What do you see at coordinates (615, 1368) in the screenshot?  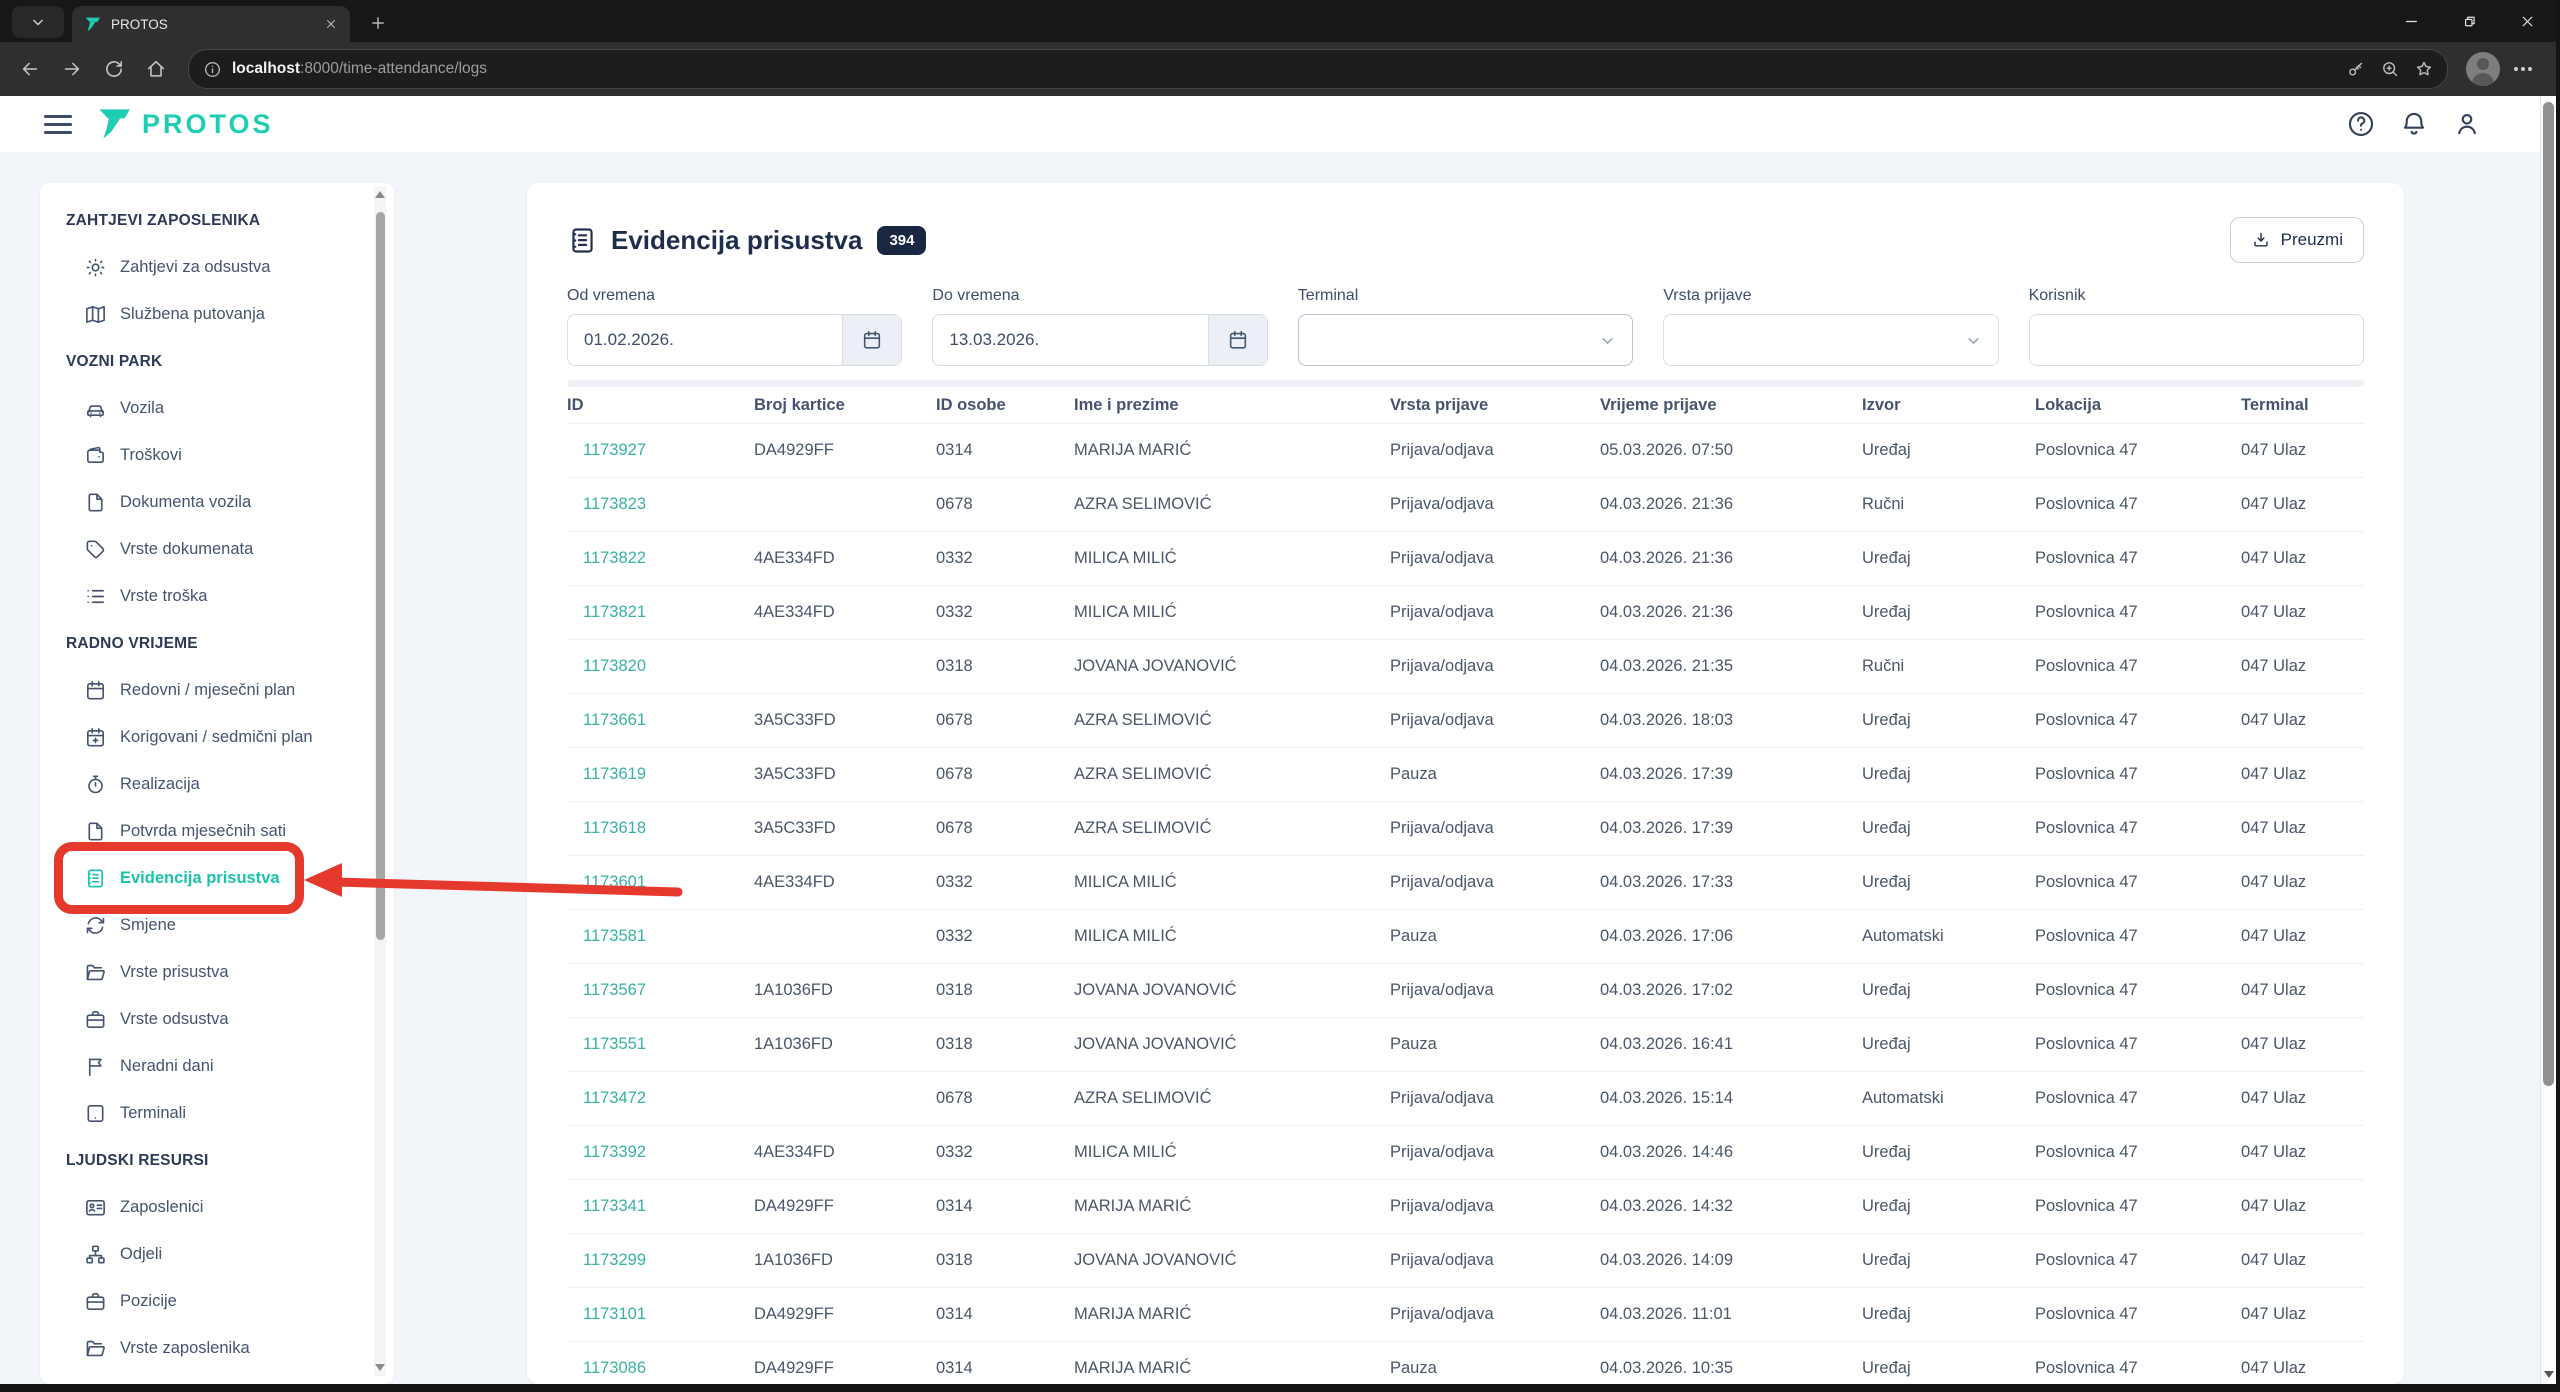 I see `record-id-link: 1173086` at bounding box center [615, 1368].